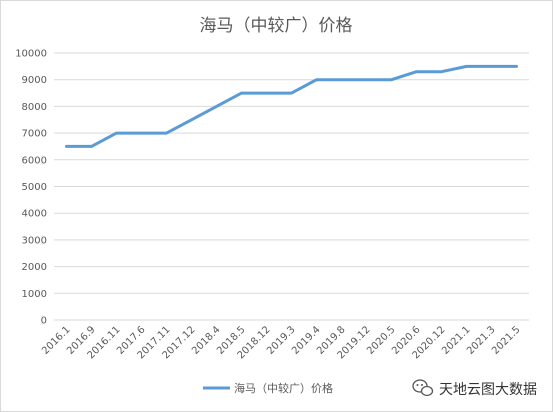 This screenshot has width=553, height=412. Describe the element at coordinates (34, 267) in the screenshot. I see `y-tick-label: 2000` at that location.